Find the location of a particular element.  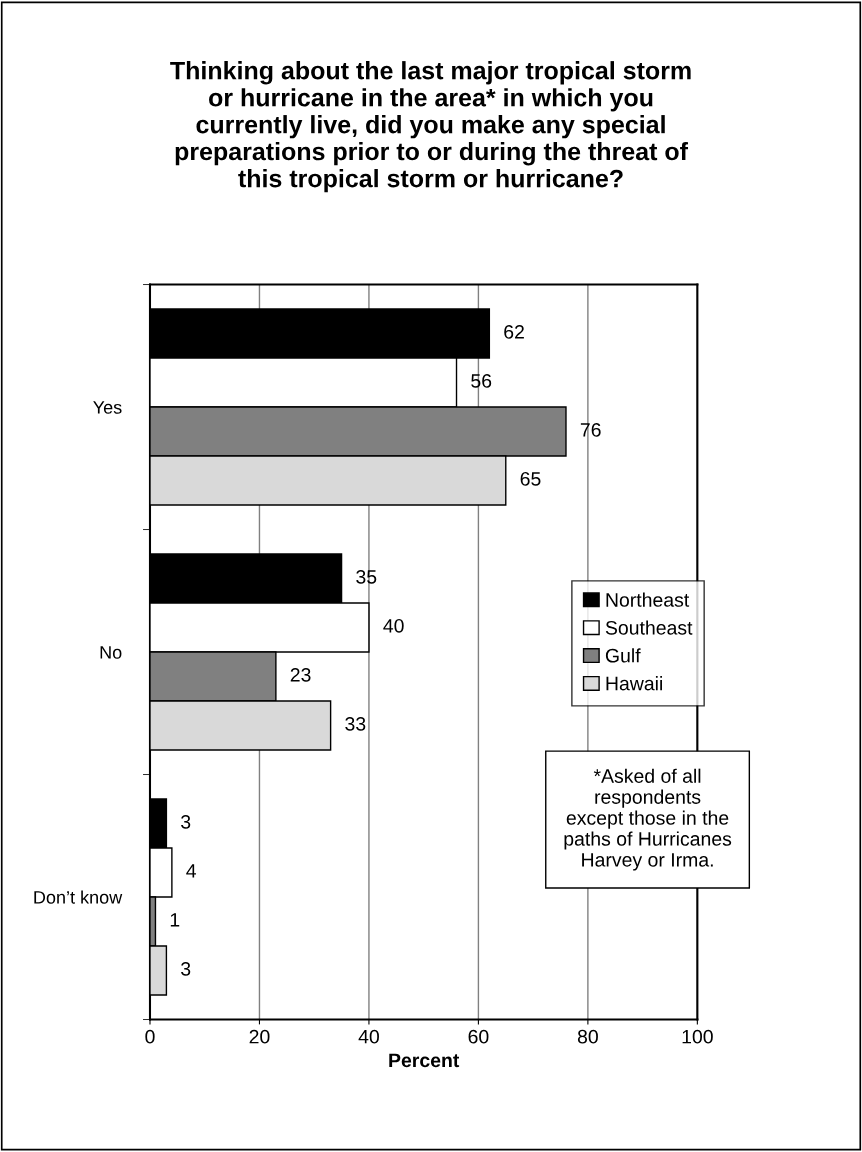

legend-label: Hawaii is located at coordinates (634, 683).